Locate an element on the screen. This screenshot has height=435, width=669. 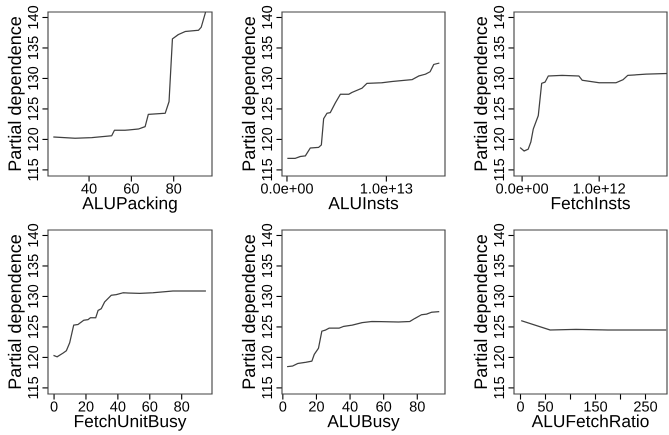
x-axis-title: ALUFetchRatio is located at coordinates (590, 421).